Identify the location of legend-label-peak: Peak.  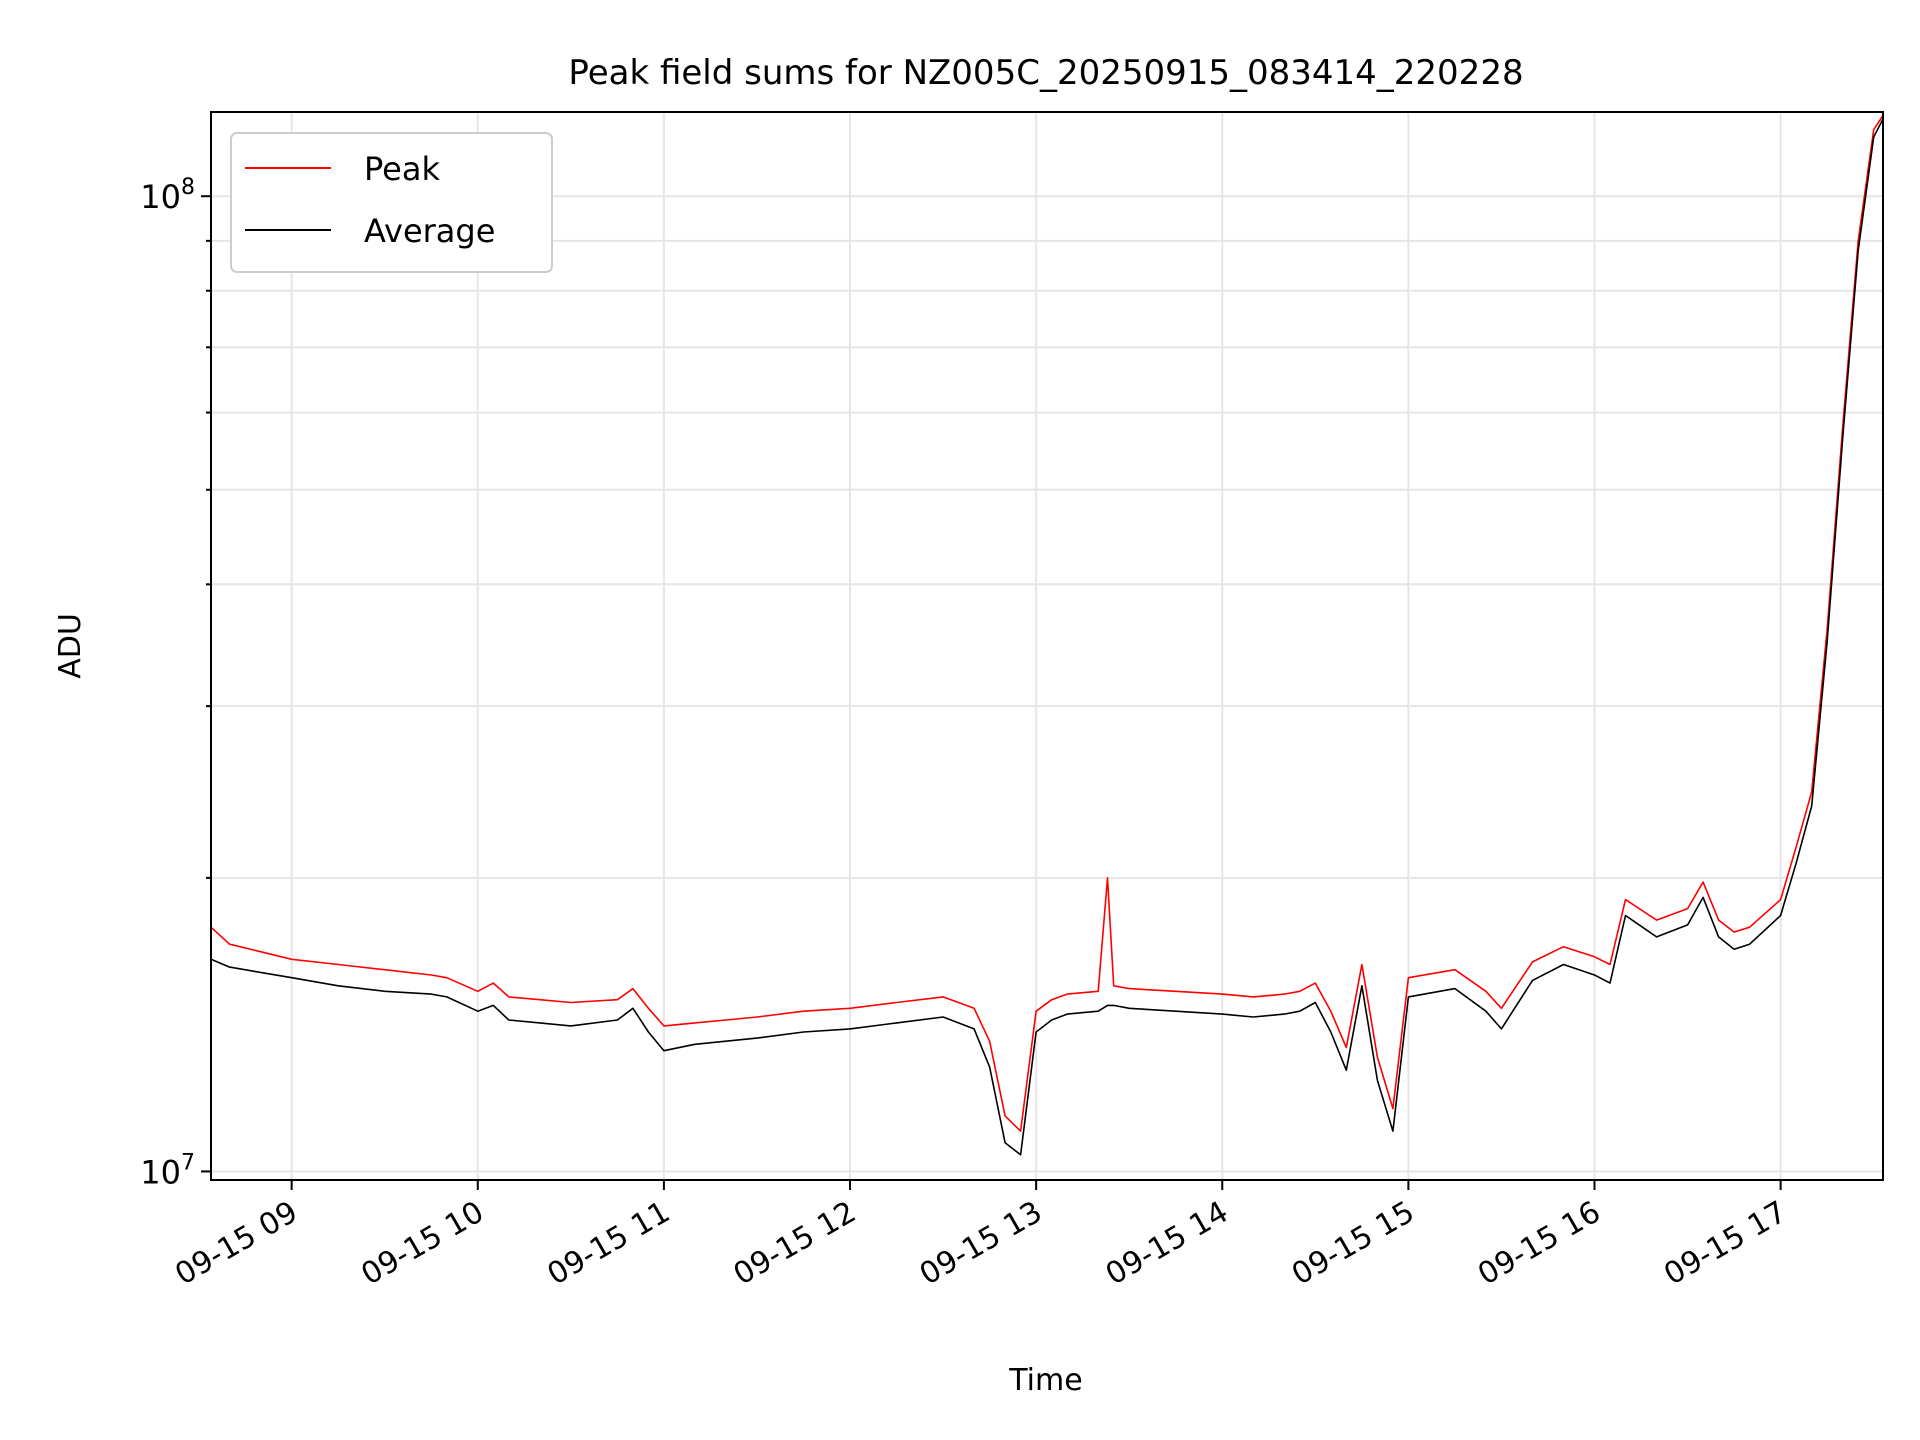
(402, 169).